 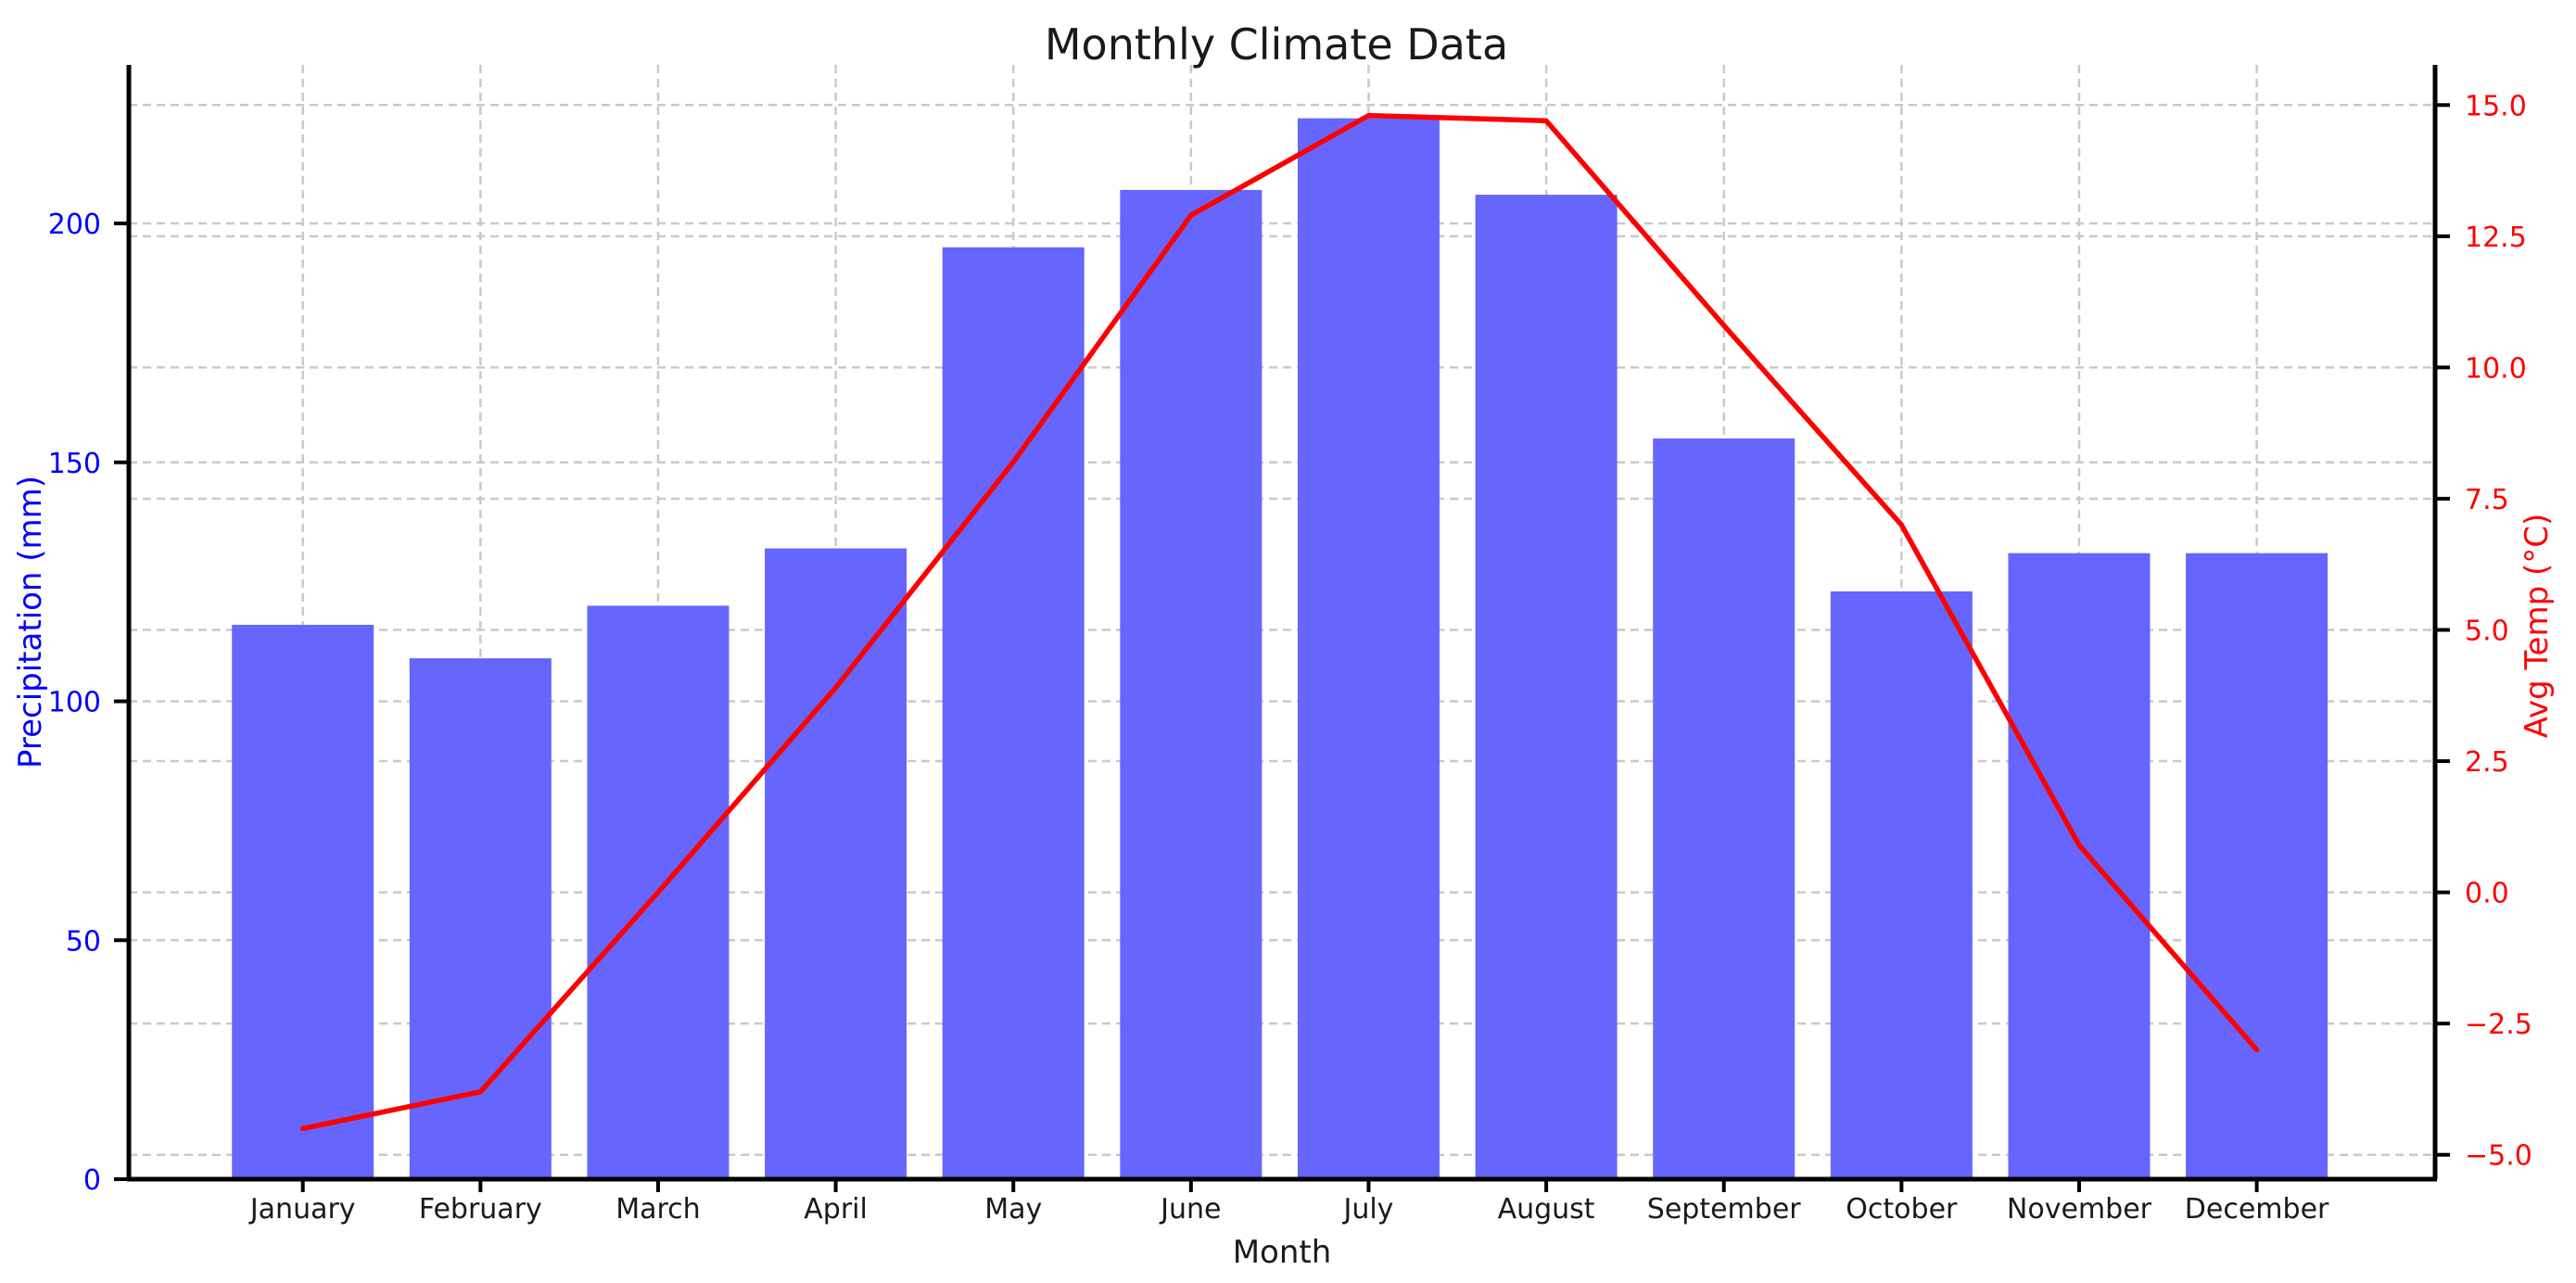 I want to click on y-axis-label-left: Precipitation (mm), so click(x=30, y=622).